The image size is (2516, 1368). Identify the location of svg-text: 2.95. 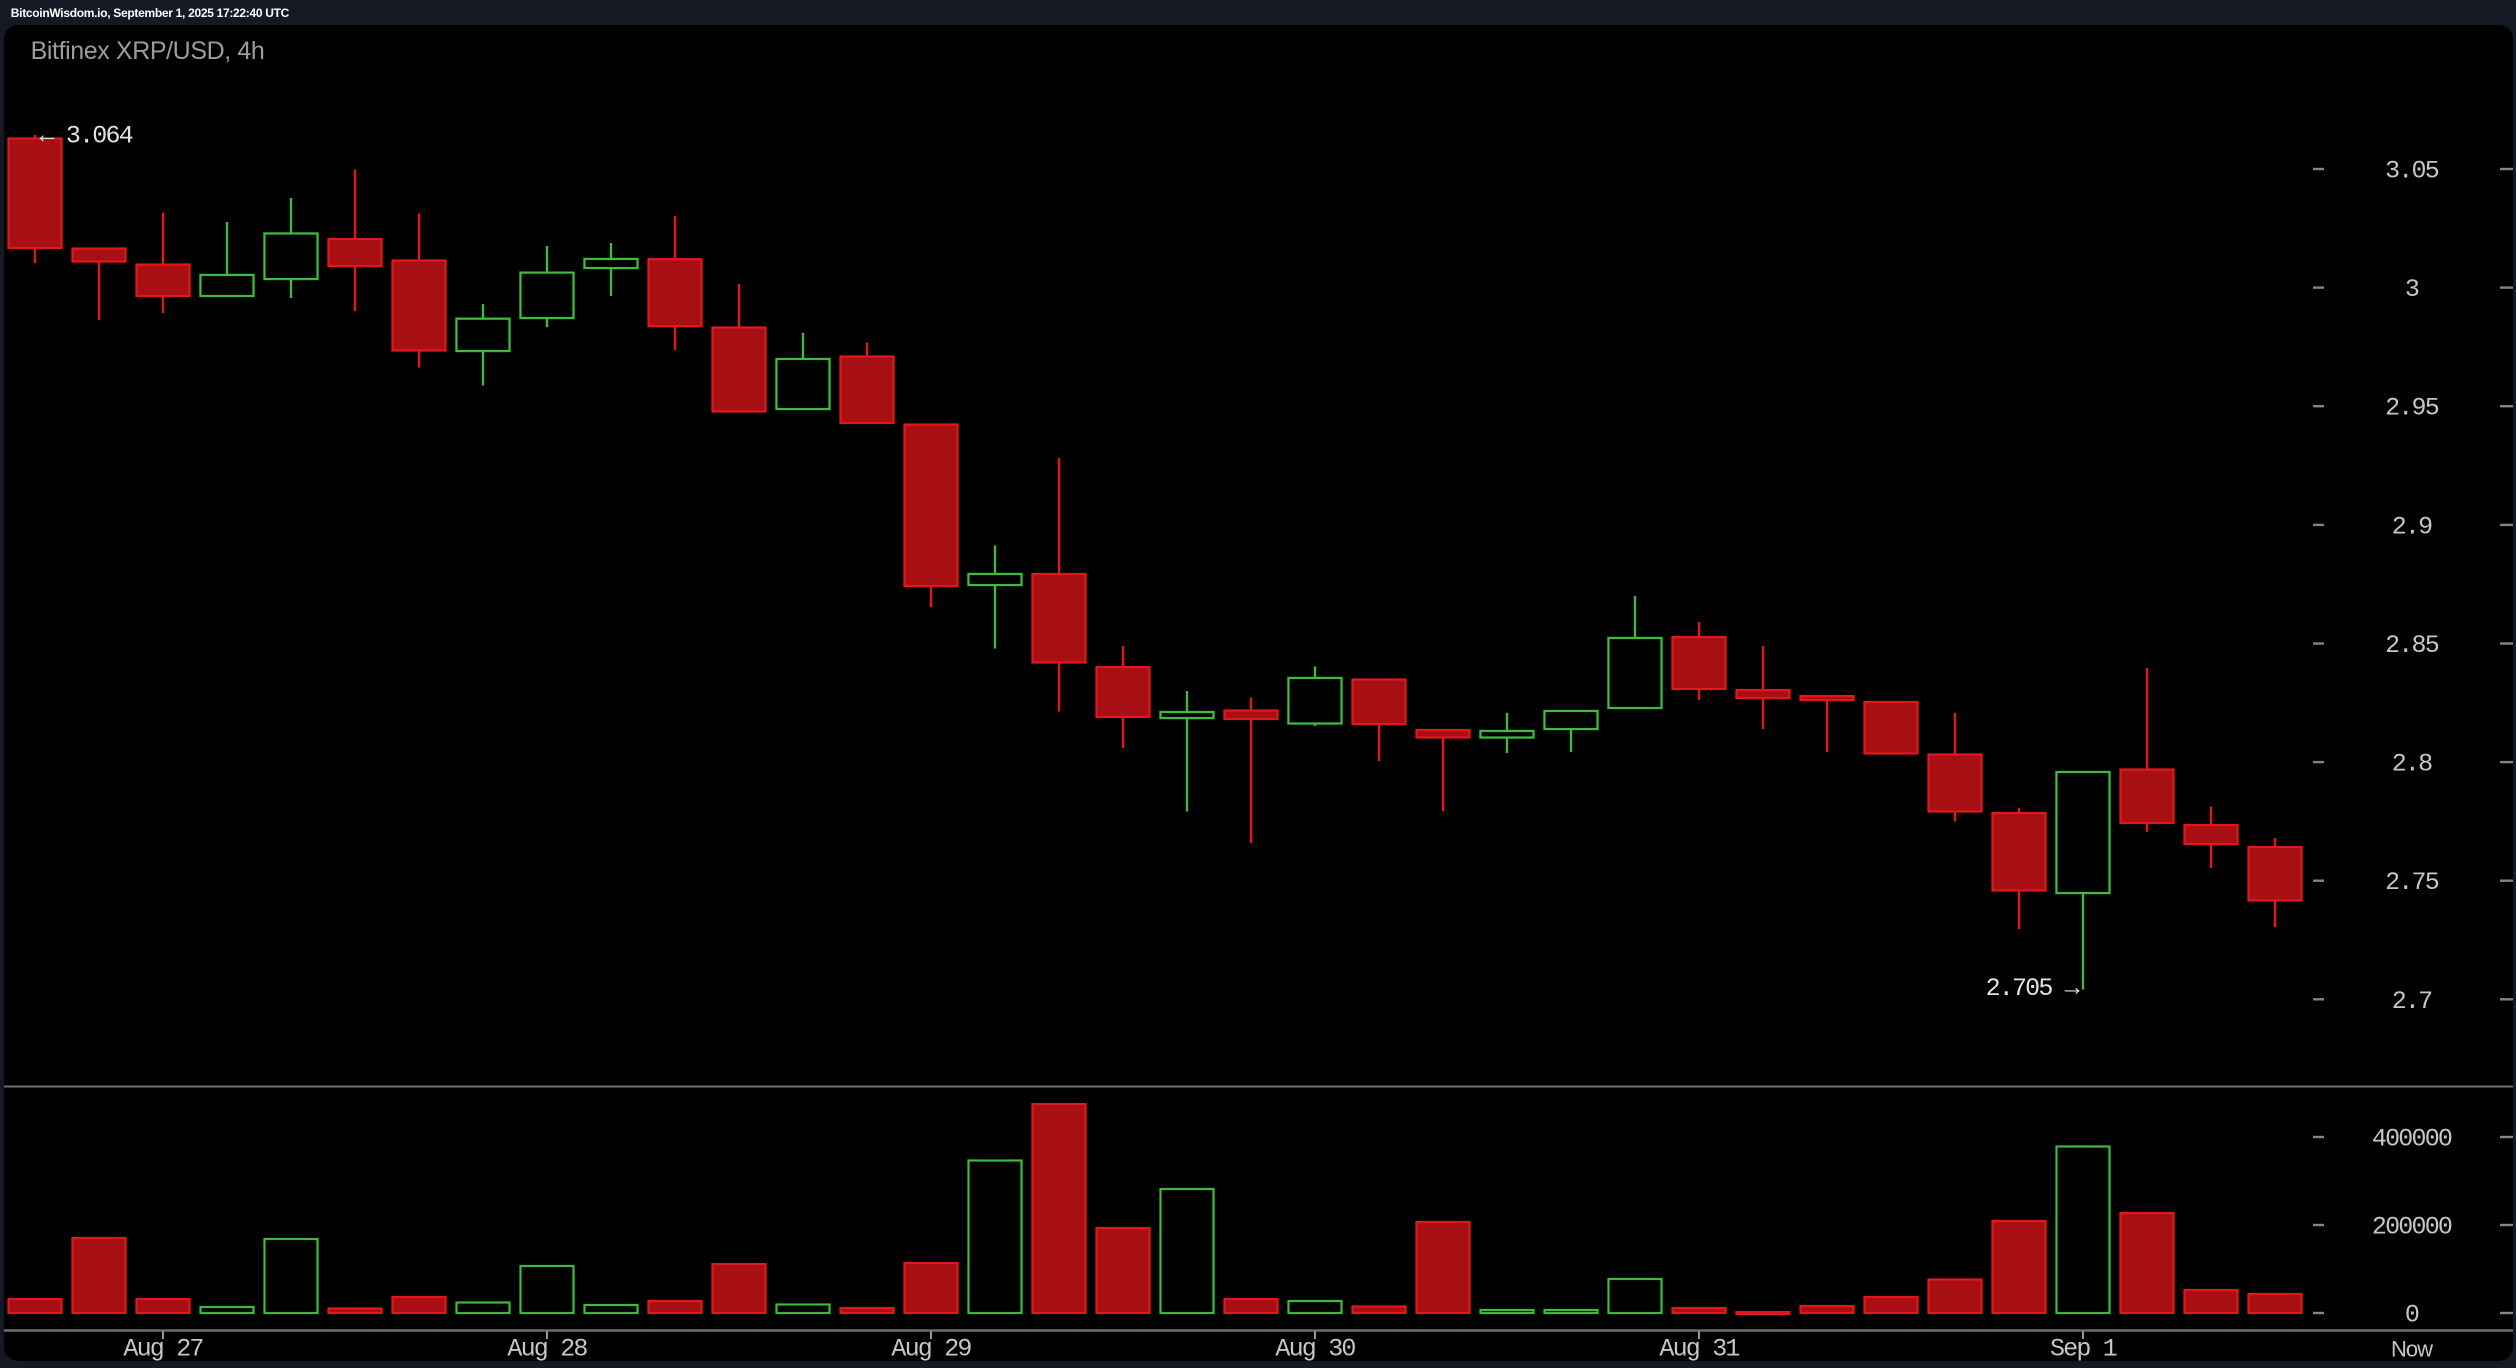
(2412, 408).